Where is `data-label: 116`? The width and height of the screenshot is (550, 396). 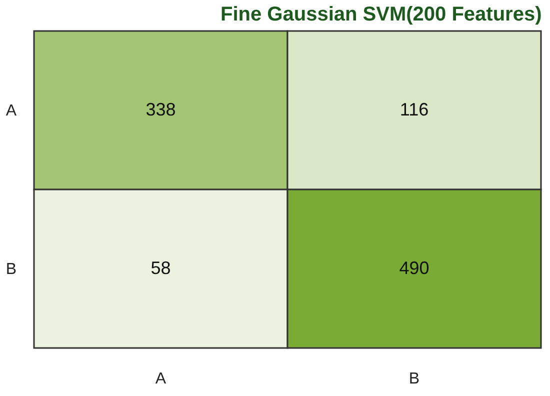 data-label: 116 is located at coordinates (414, 109).